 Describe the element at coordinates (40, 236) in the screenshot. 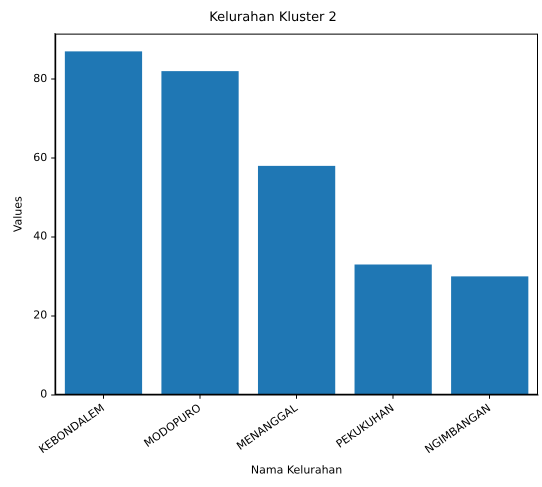

I see `y-tick-label: 40` at that location.